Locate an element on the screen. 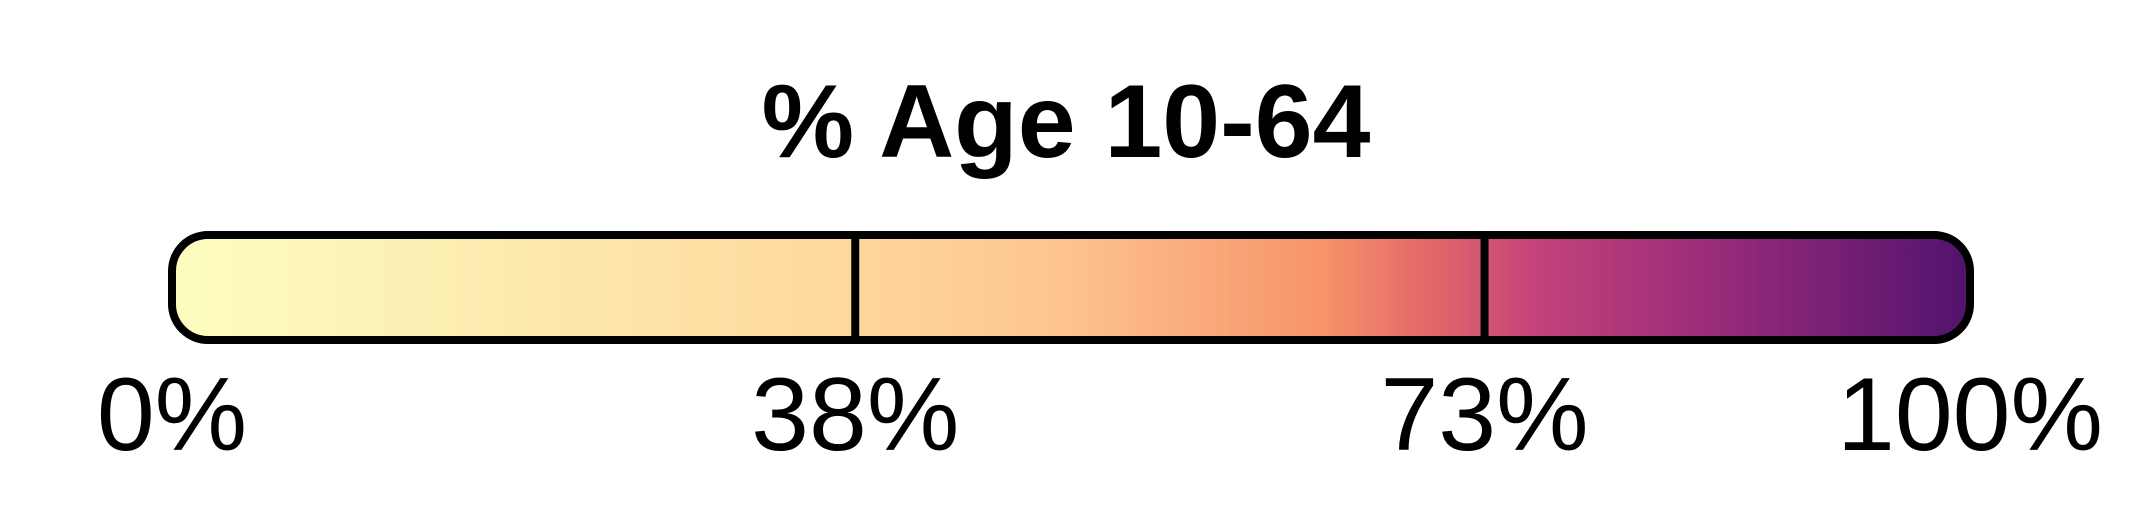  tick-label: 100% is located at coordinates (1970, 415).